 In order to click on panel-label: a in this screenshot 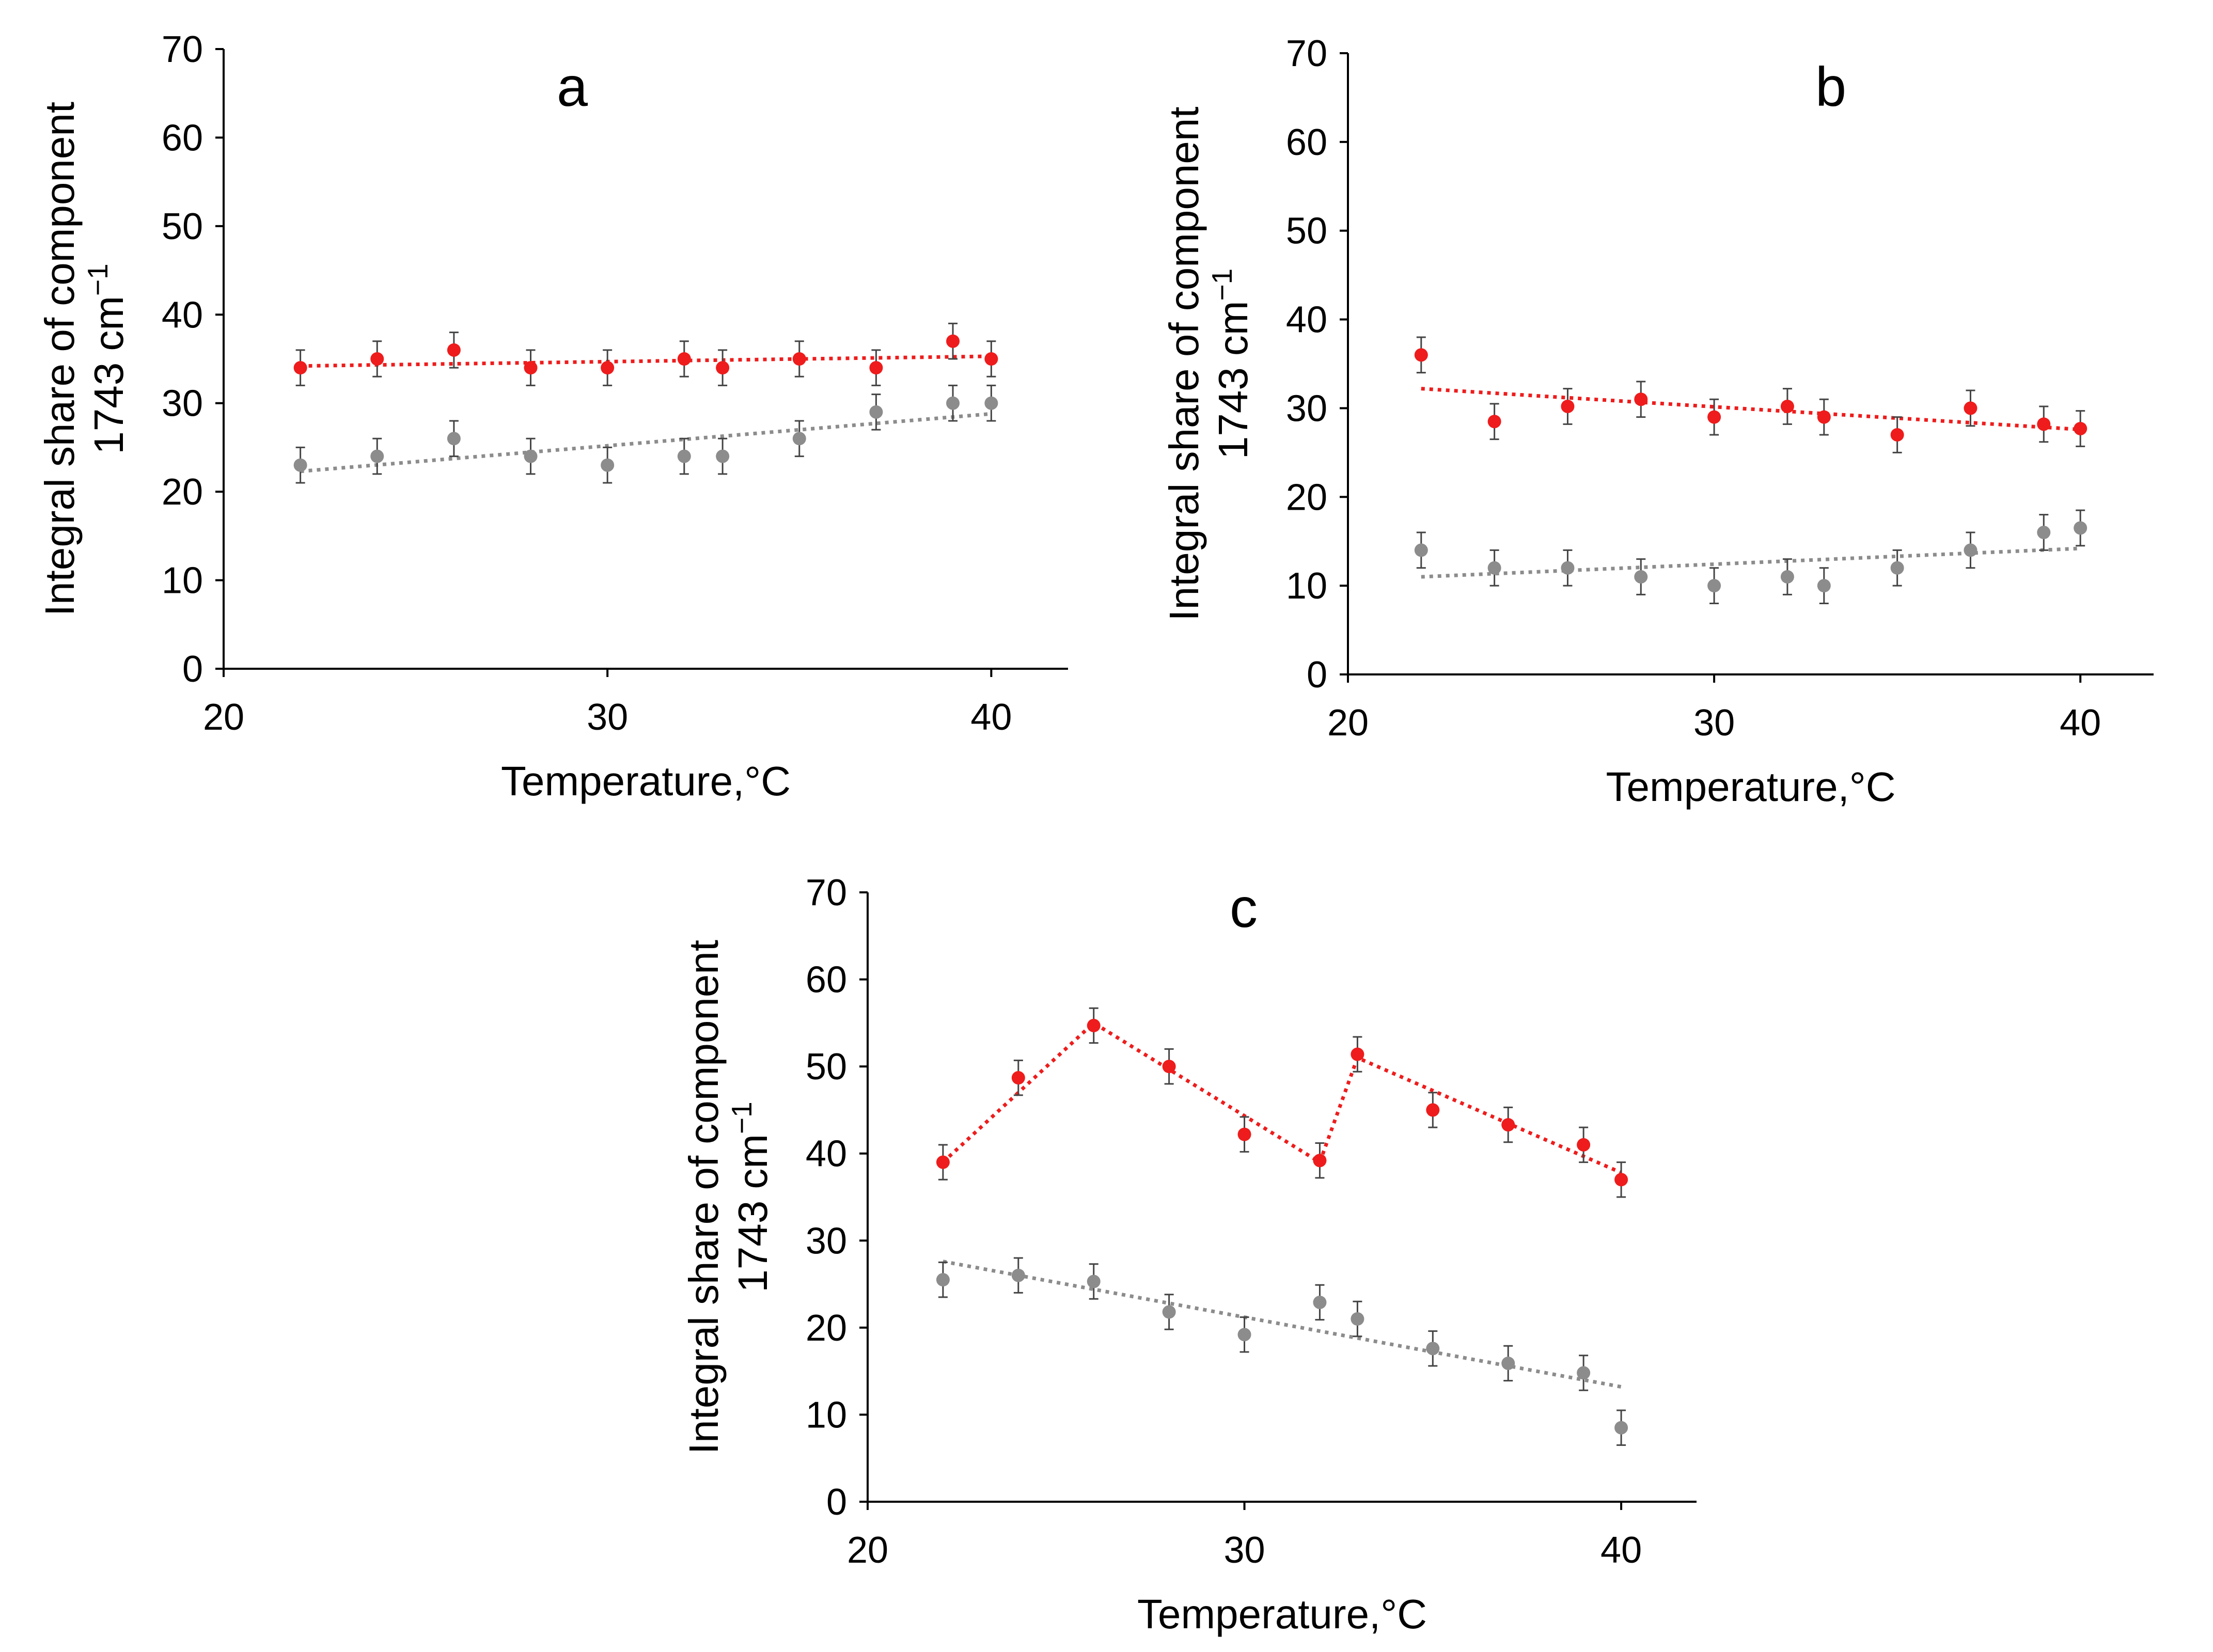, I will do `click(572, 86)`.